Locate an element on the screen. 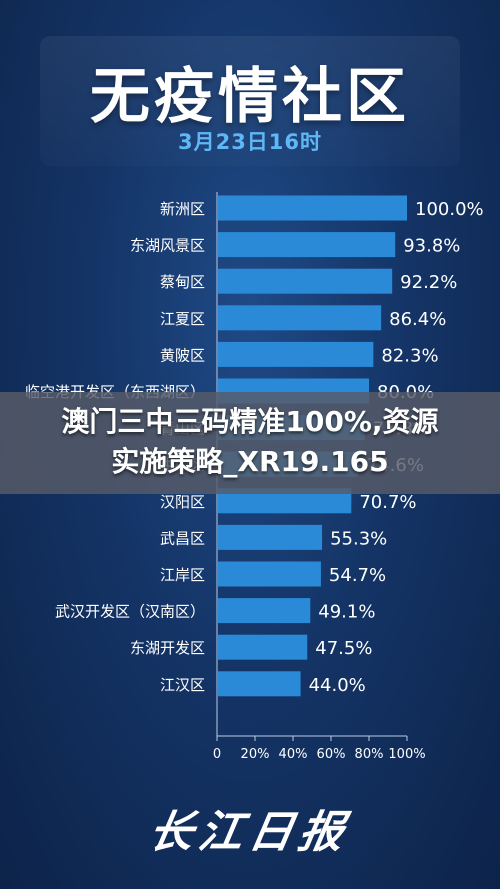 This screenshot has height=889, width=500. caption-line-2: 实施策略_XR19.165 is located at coordinates (250, 461).